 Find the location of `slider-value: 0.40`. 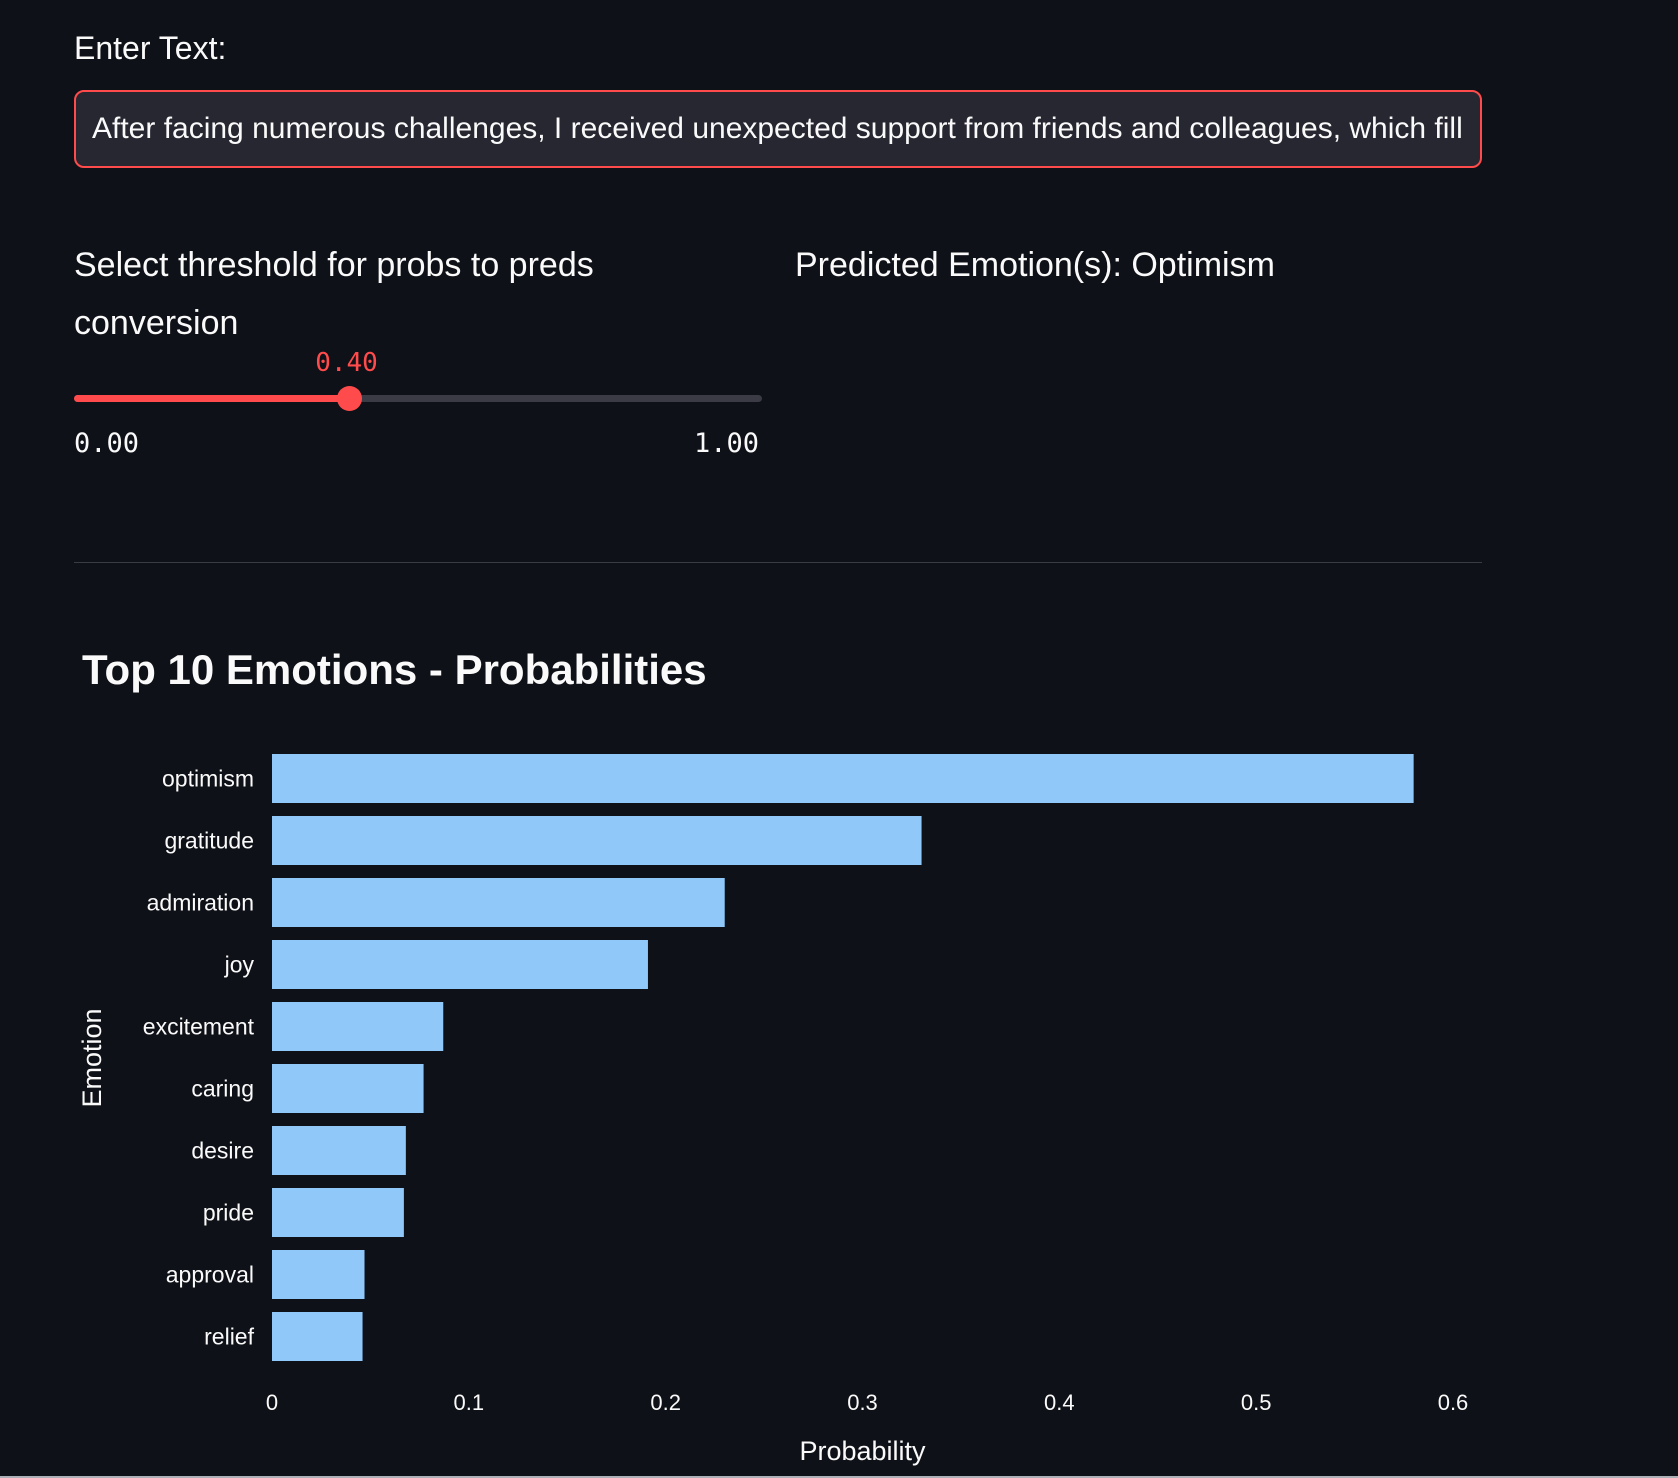

slider-value: 0.40 is located at coordinates (346, 363).